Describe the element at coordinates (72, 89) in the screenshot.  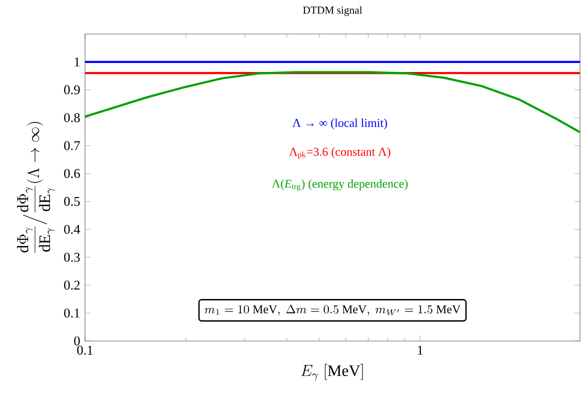
I see `y-tick-label: 0.9` at that location.